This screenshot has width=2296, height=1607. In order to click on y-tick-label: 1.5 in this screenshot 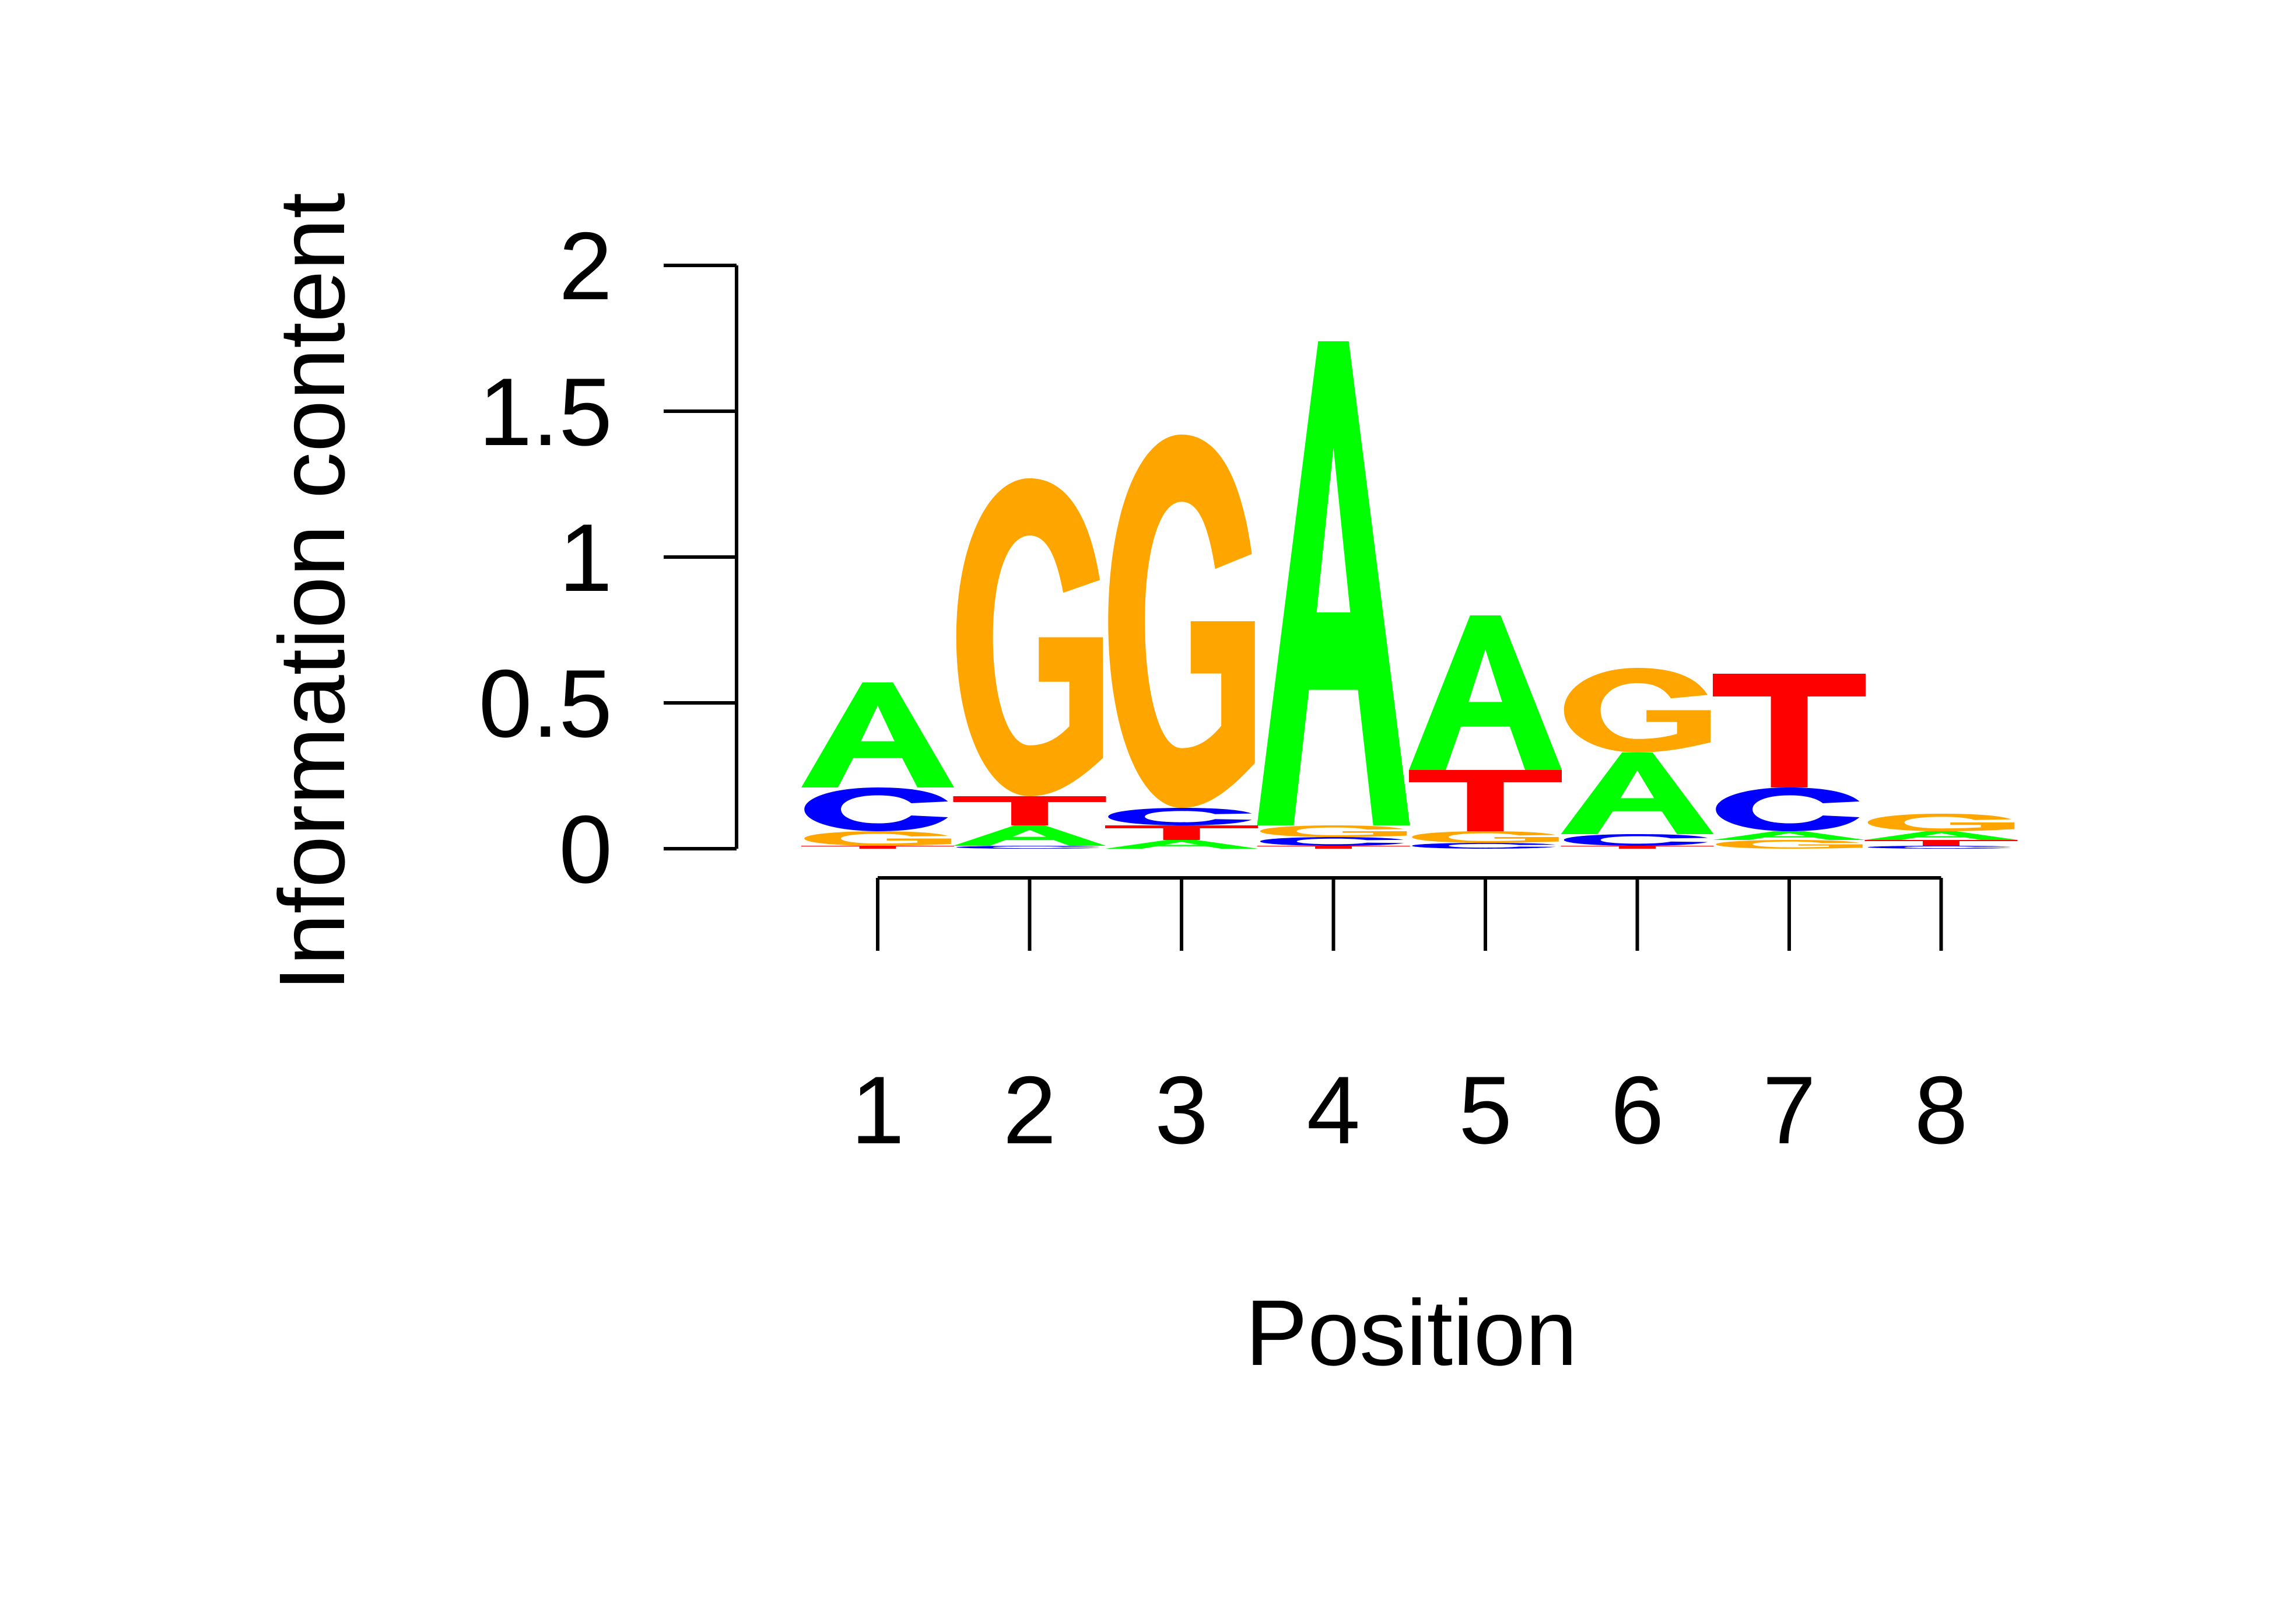, I will do `click(545, 411)`.